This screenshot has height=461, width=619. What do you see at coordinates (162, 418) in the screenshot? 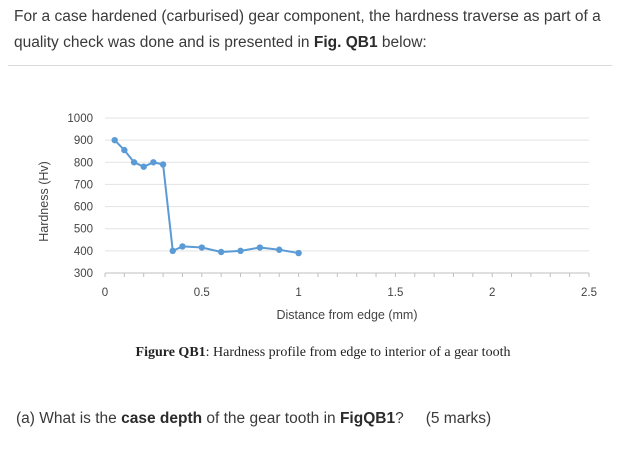
I see `question-term: case depth` at bounding box center [162, 418].